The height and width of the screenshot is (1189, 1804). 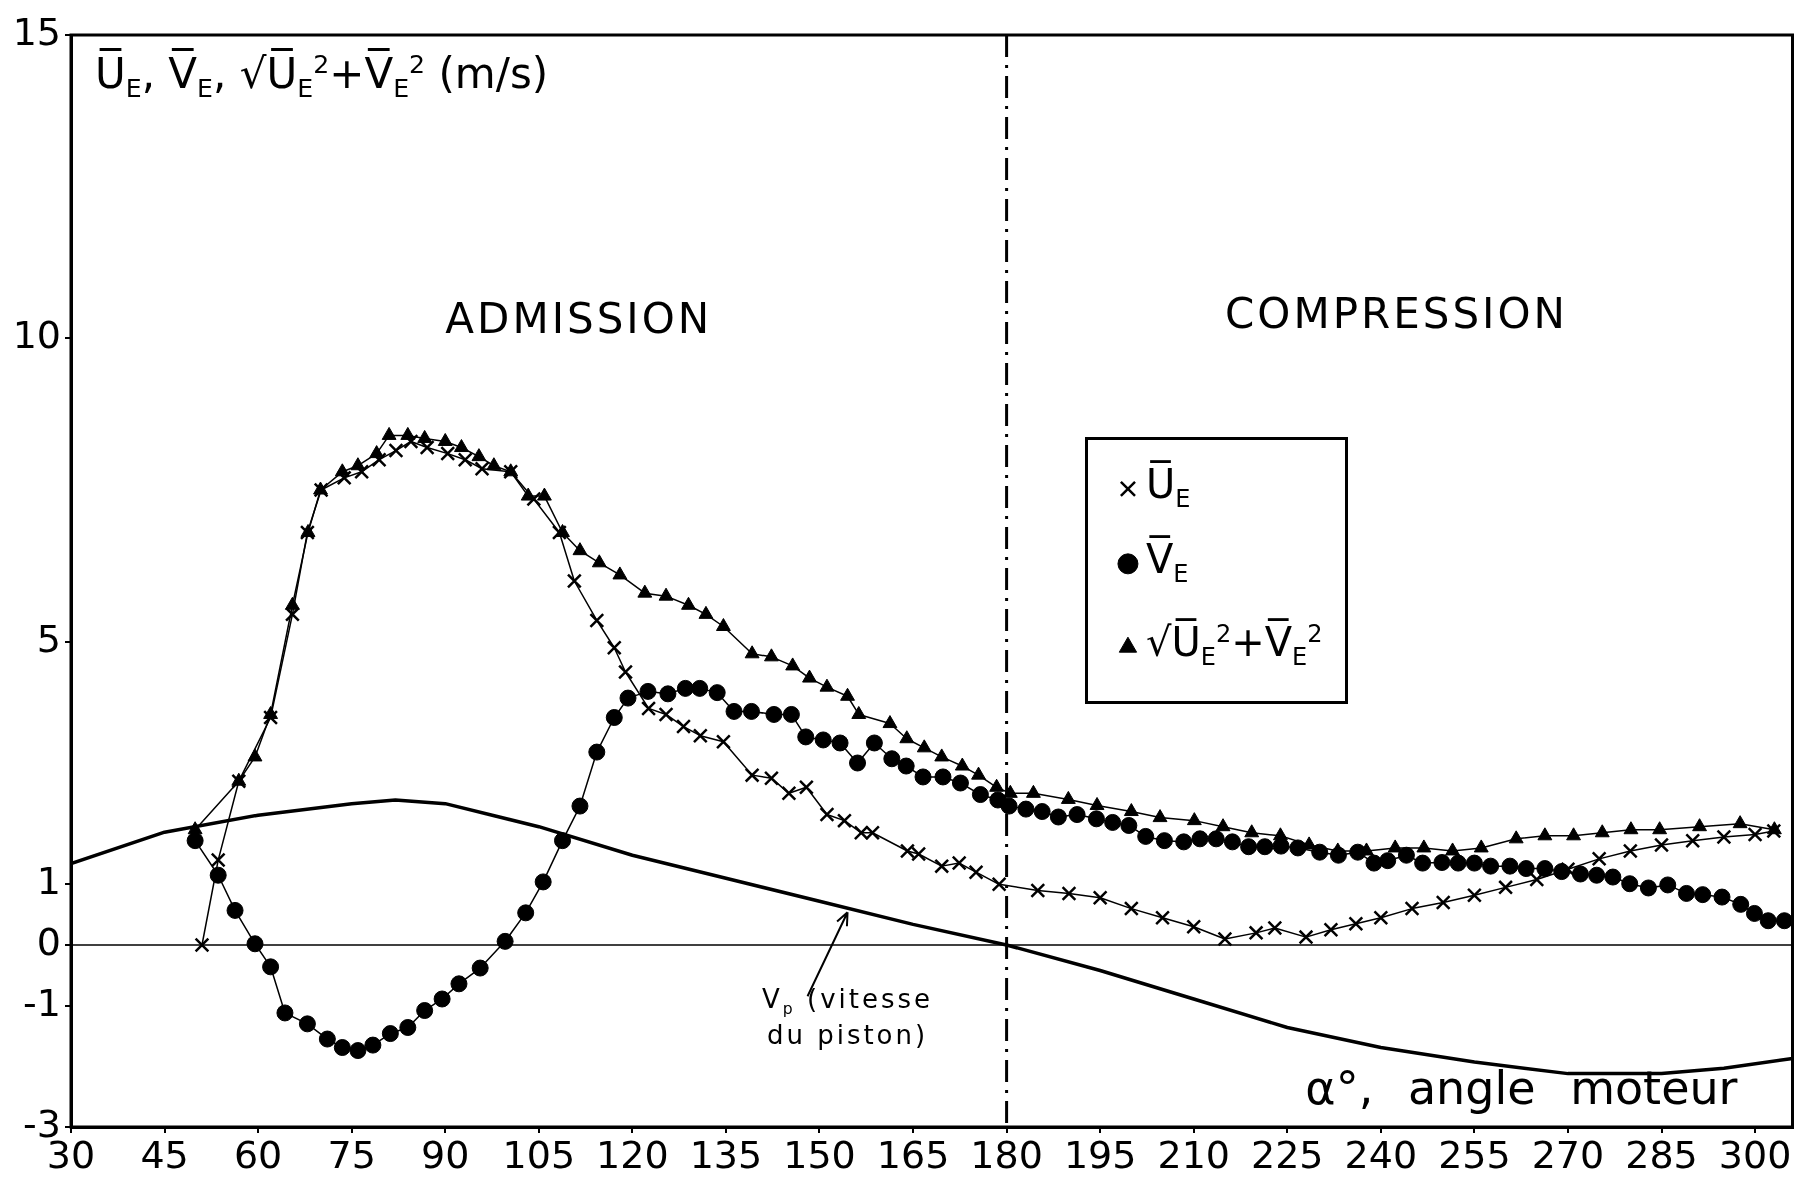 I want to click on x-tick-label: 210, so click(x=1193, y=1154).